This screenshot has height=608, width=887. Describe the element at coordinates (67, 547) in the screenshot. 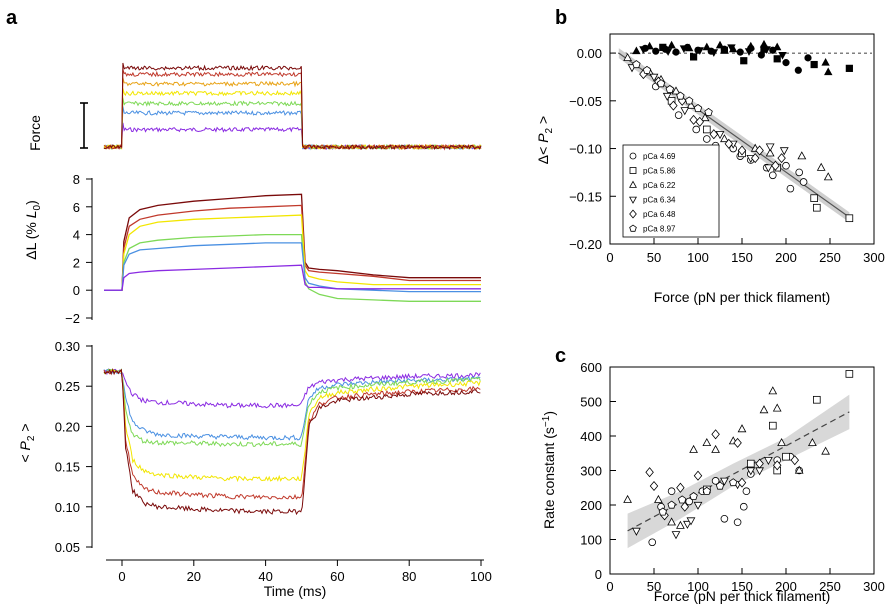

I see `p2-y-tick-label: 0.05` at that location.